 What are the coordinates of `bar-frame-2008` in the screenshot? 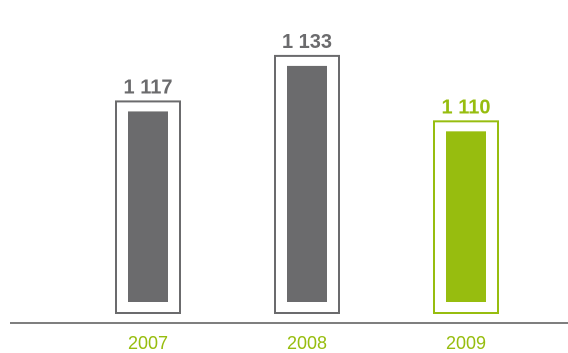 It's located at (307, 184).